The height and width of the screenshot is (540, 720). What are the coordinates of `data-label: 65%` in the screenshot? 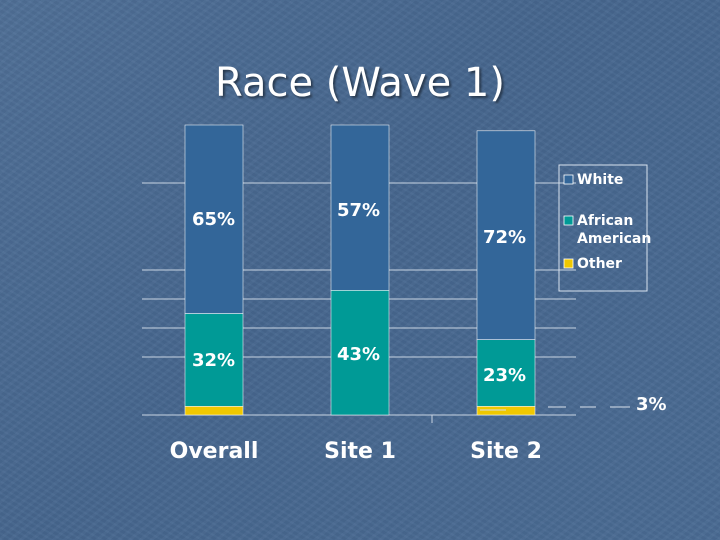 It's located at (213, 219).